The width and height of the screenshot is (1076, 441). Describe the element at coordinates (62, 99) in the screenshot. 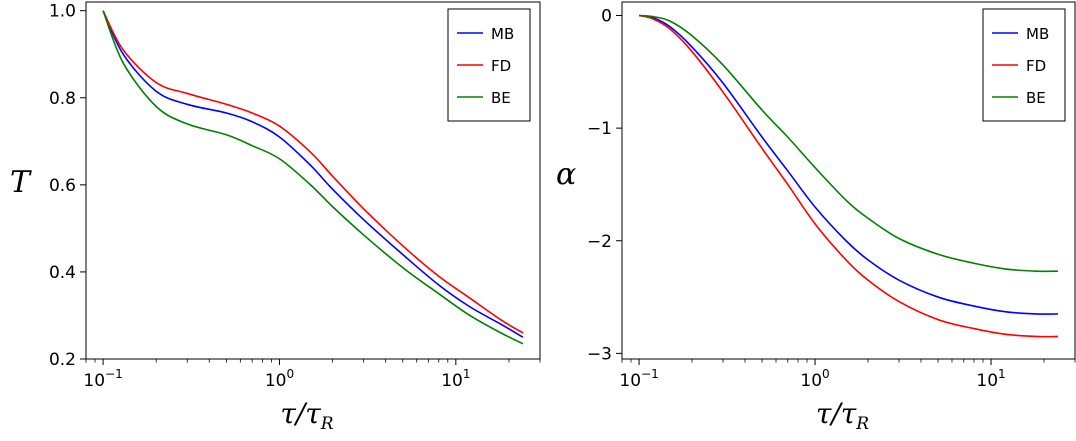

I see `temperature-y-tick-label: 0.8` at that location.